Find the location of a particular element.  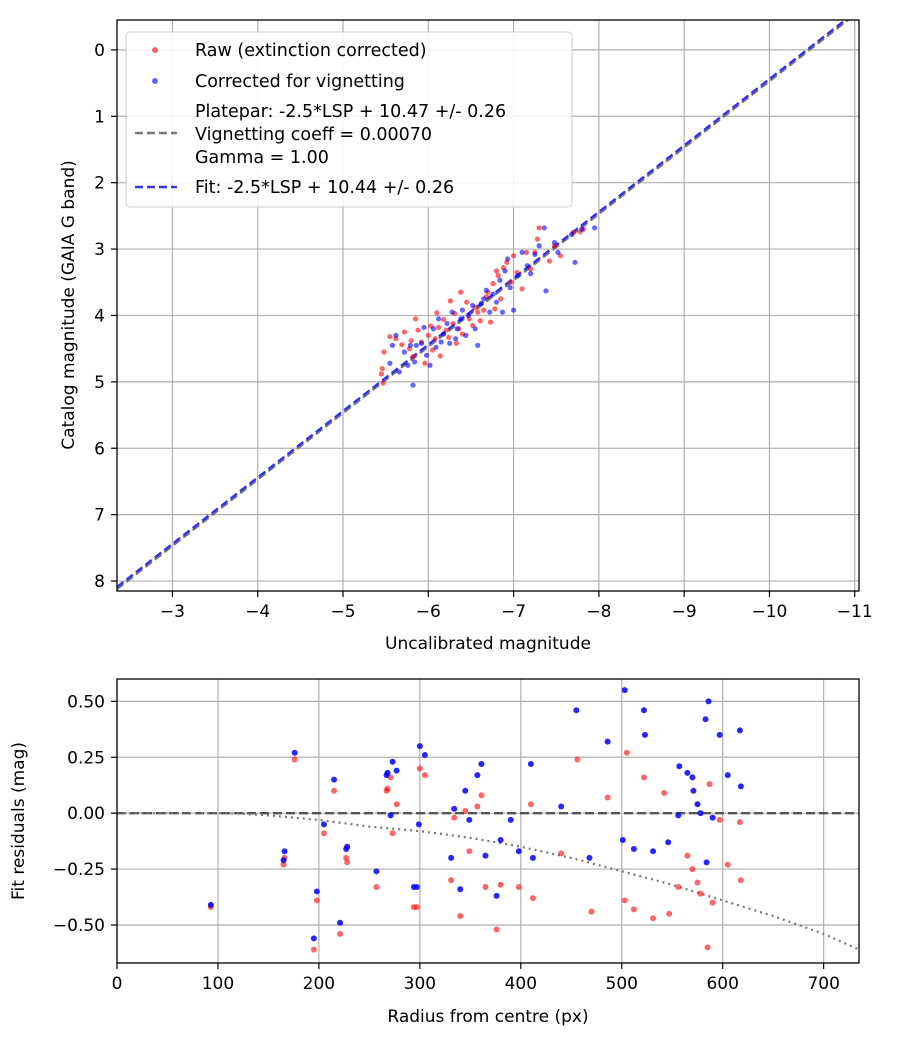

y-tick-label: 4 is located at coordinates (99, 316).